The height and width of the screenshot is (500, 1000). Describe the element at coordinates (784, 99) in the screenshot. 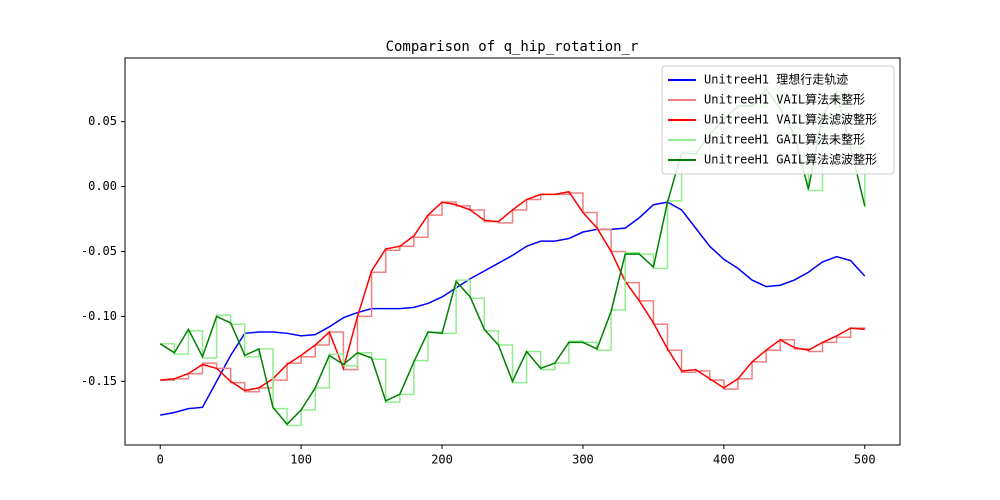

I see `legend-label: UnitreeH1 VAIL算法未整形` at that location.